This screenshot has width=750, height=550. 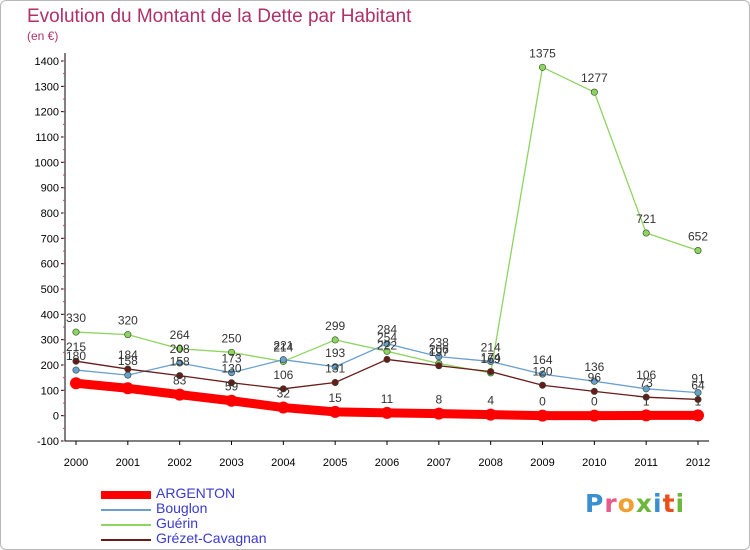 What do you see at coordinates (182, 508) in the screenshot?
I see `legend-label: Bouglon` at bounding box center [182, 508].